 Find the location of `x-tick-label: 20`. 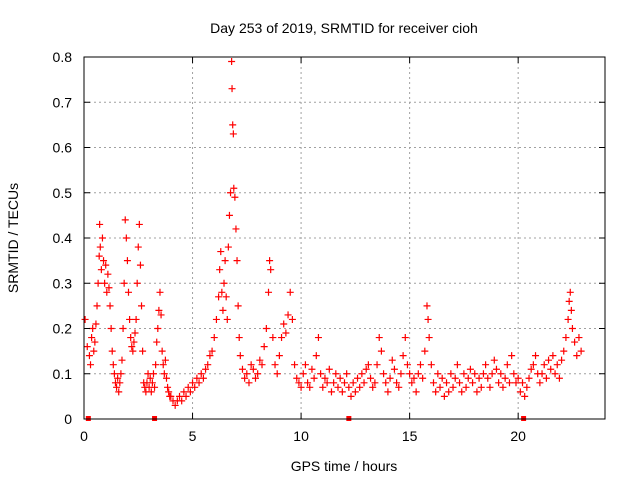

x-tick-label: 20 is located at coordinates (518, 436).